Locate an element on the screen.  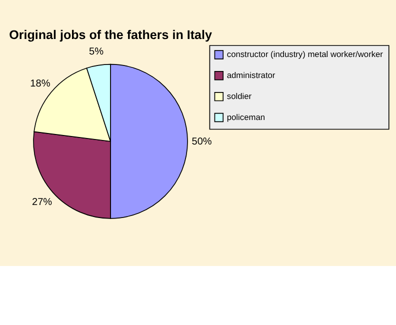
data-label: 50% is located at coordinates (202, 142).